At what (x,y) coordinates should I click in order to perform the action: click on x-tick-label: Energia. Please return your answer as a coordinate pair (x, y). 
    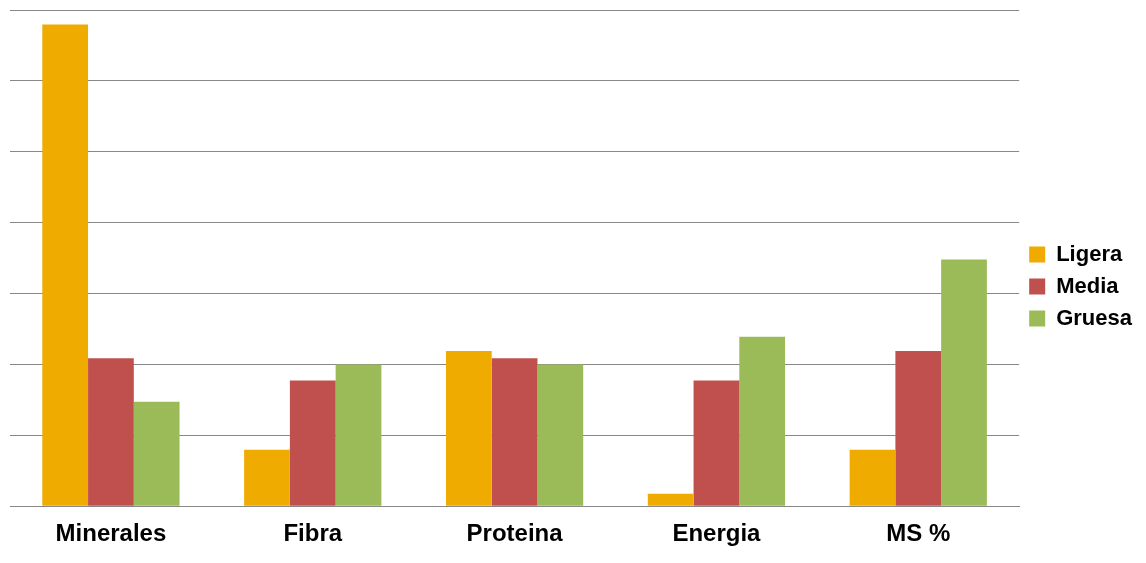
    Looking at the image, I should click on (717, 533).